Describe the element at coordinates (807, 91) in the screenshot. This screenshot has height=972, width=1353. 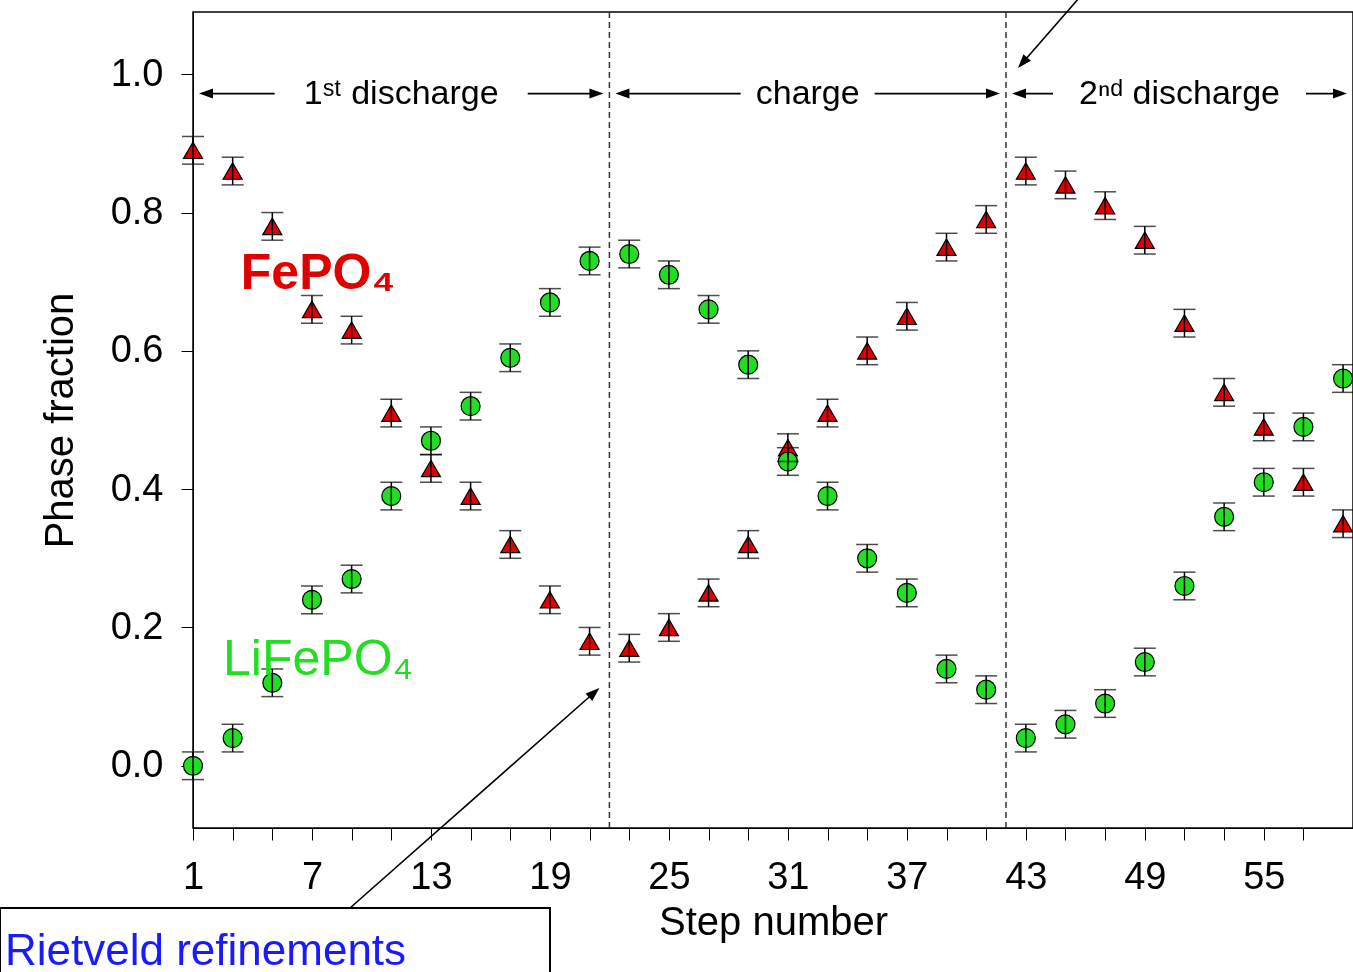
I see `annotation: charge` at that location.